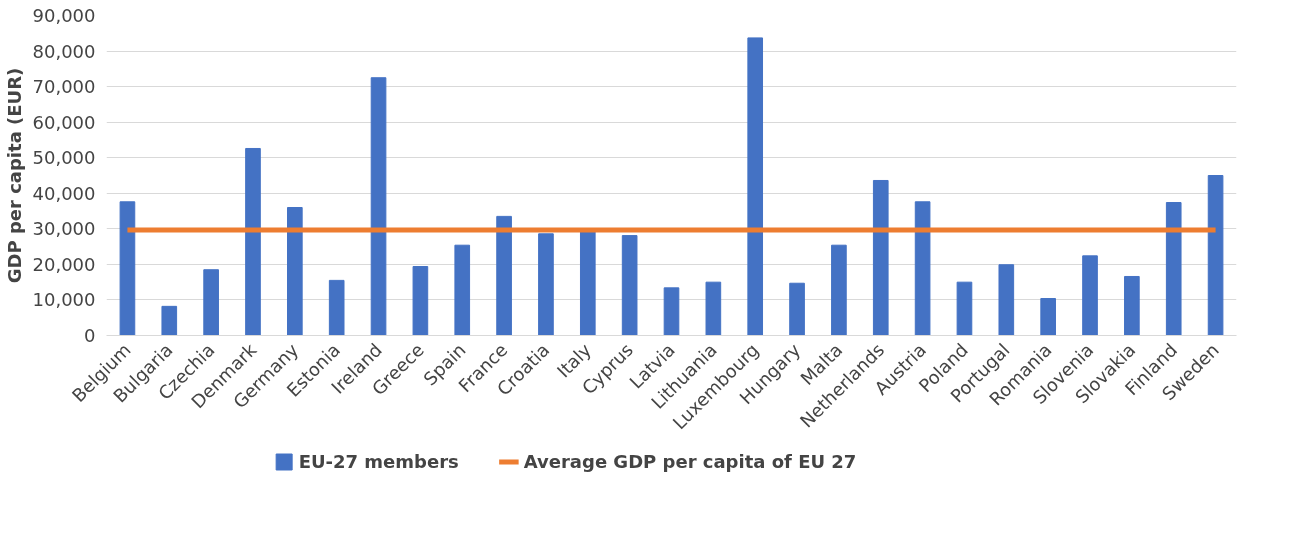 Image resolution: width=1301 pixels, height=548 pixels. Describe the element at coordinates (64, 15) in the screenshot. I see `y-tick-label: 90,000` at that location.